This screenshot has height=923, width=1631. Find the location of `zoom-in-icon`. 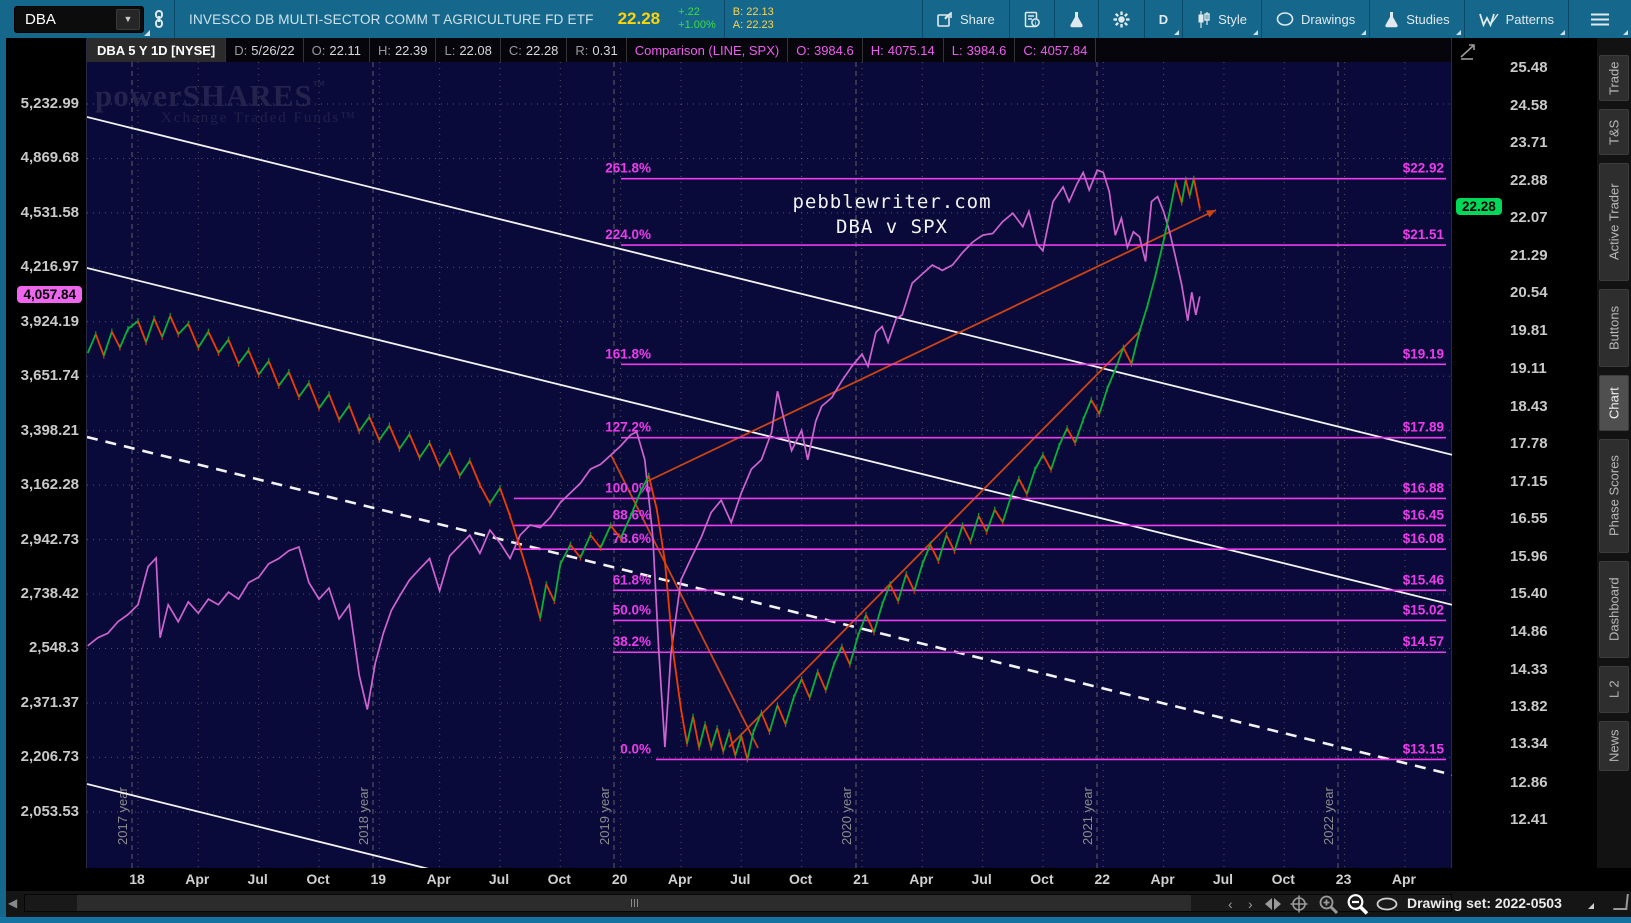

zoom-in-icon is located at coordinates (1328, 904).